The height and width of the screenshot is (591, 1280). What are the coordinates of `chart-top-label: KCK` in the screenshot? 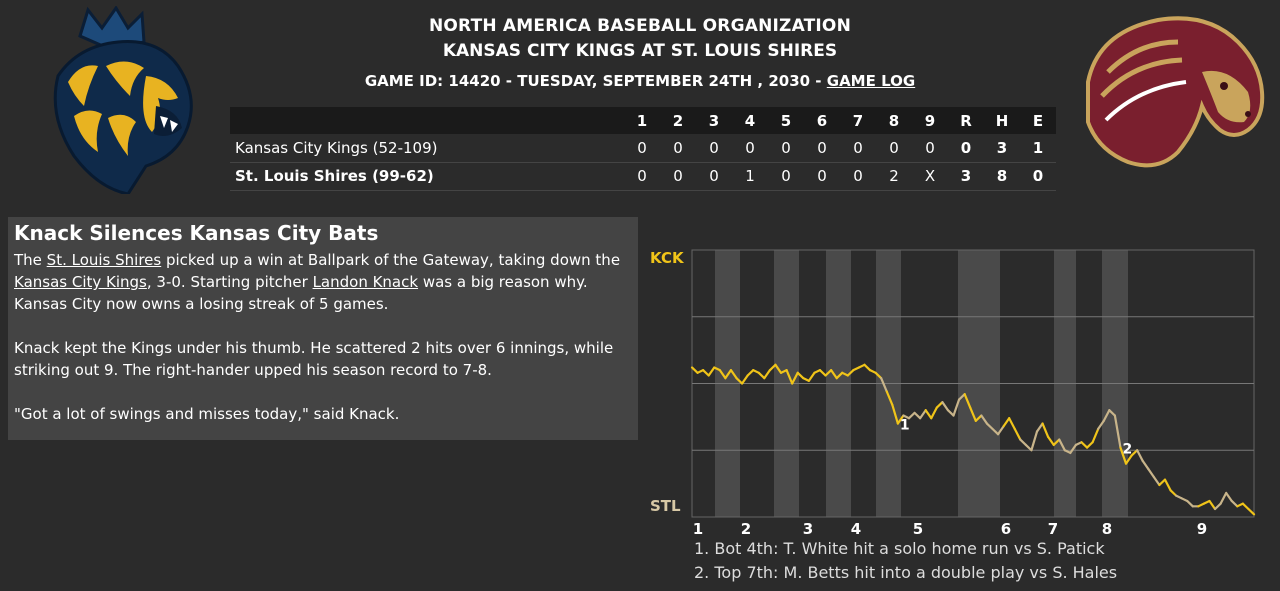 It's located at (667, 258).